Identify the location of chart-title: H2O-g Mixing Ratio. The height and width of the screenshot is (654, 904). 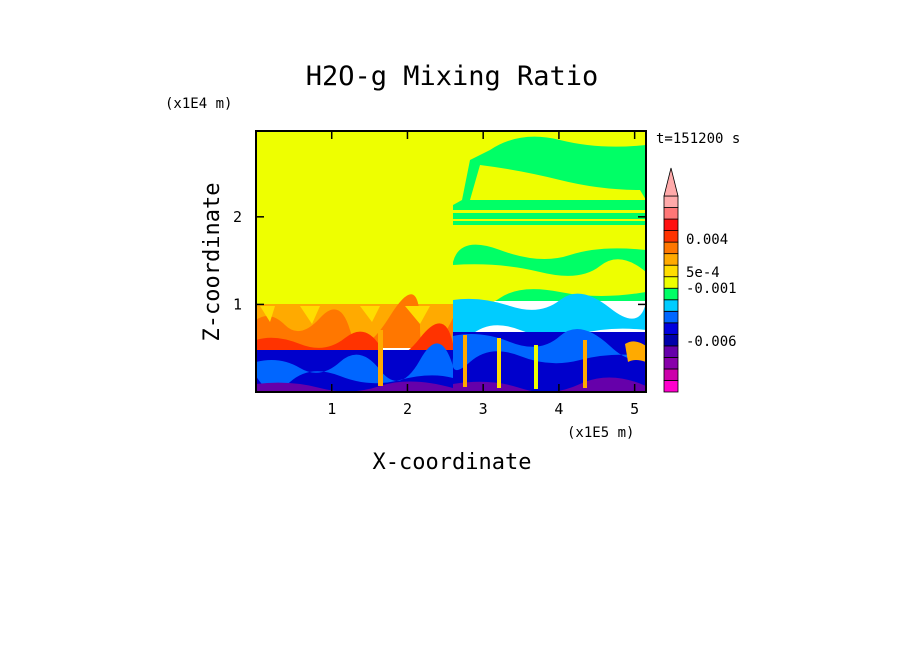
(452, 76).